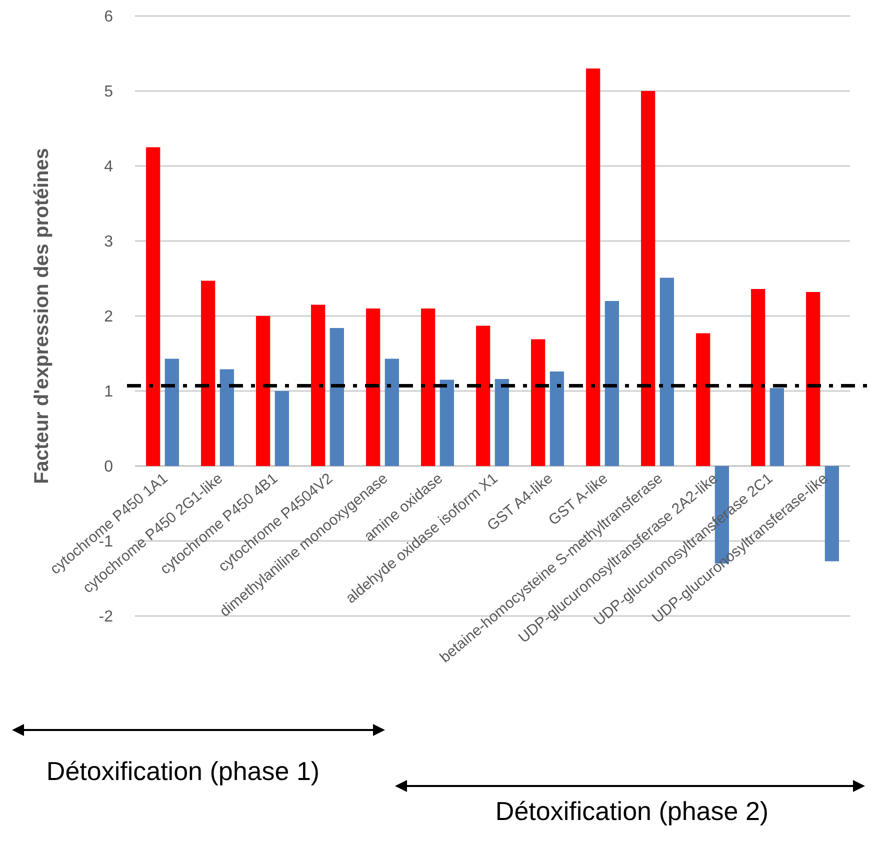 The height and width of the screenshot is (842, 875). Describe the element at coordinates (42, 316) in the screenshot. I see `y-axis-title: Facteur d'expression des protéines` at that location.